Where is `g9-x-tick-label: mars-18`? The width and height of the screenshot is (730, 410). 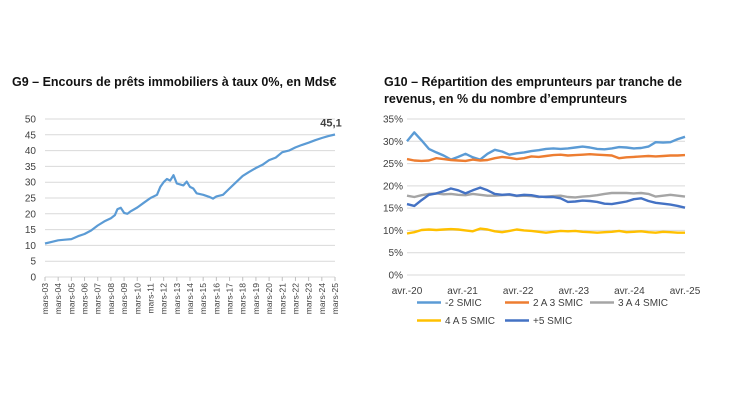
g9-x-tick-label: mars-18 is located at coordinates (243, 298).